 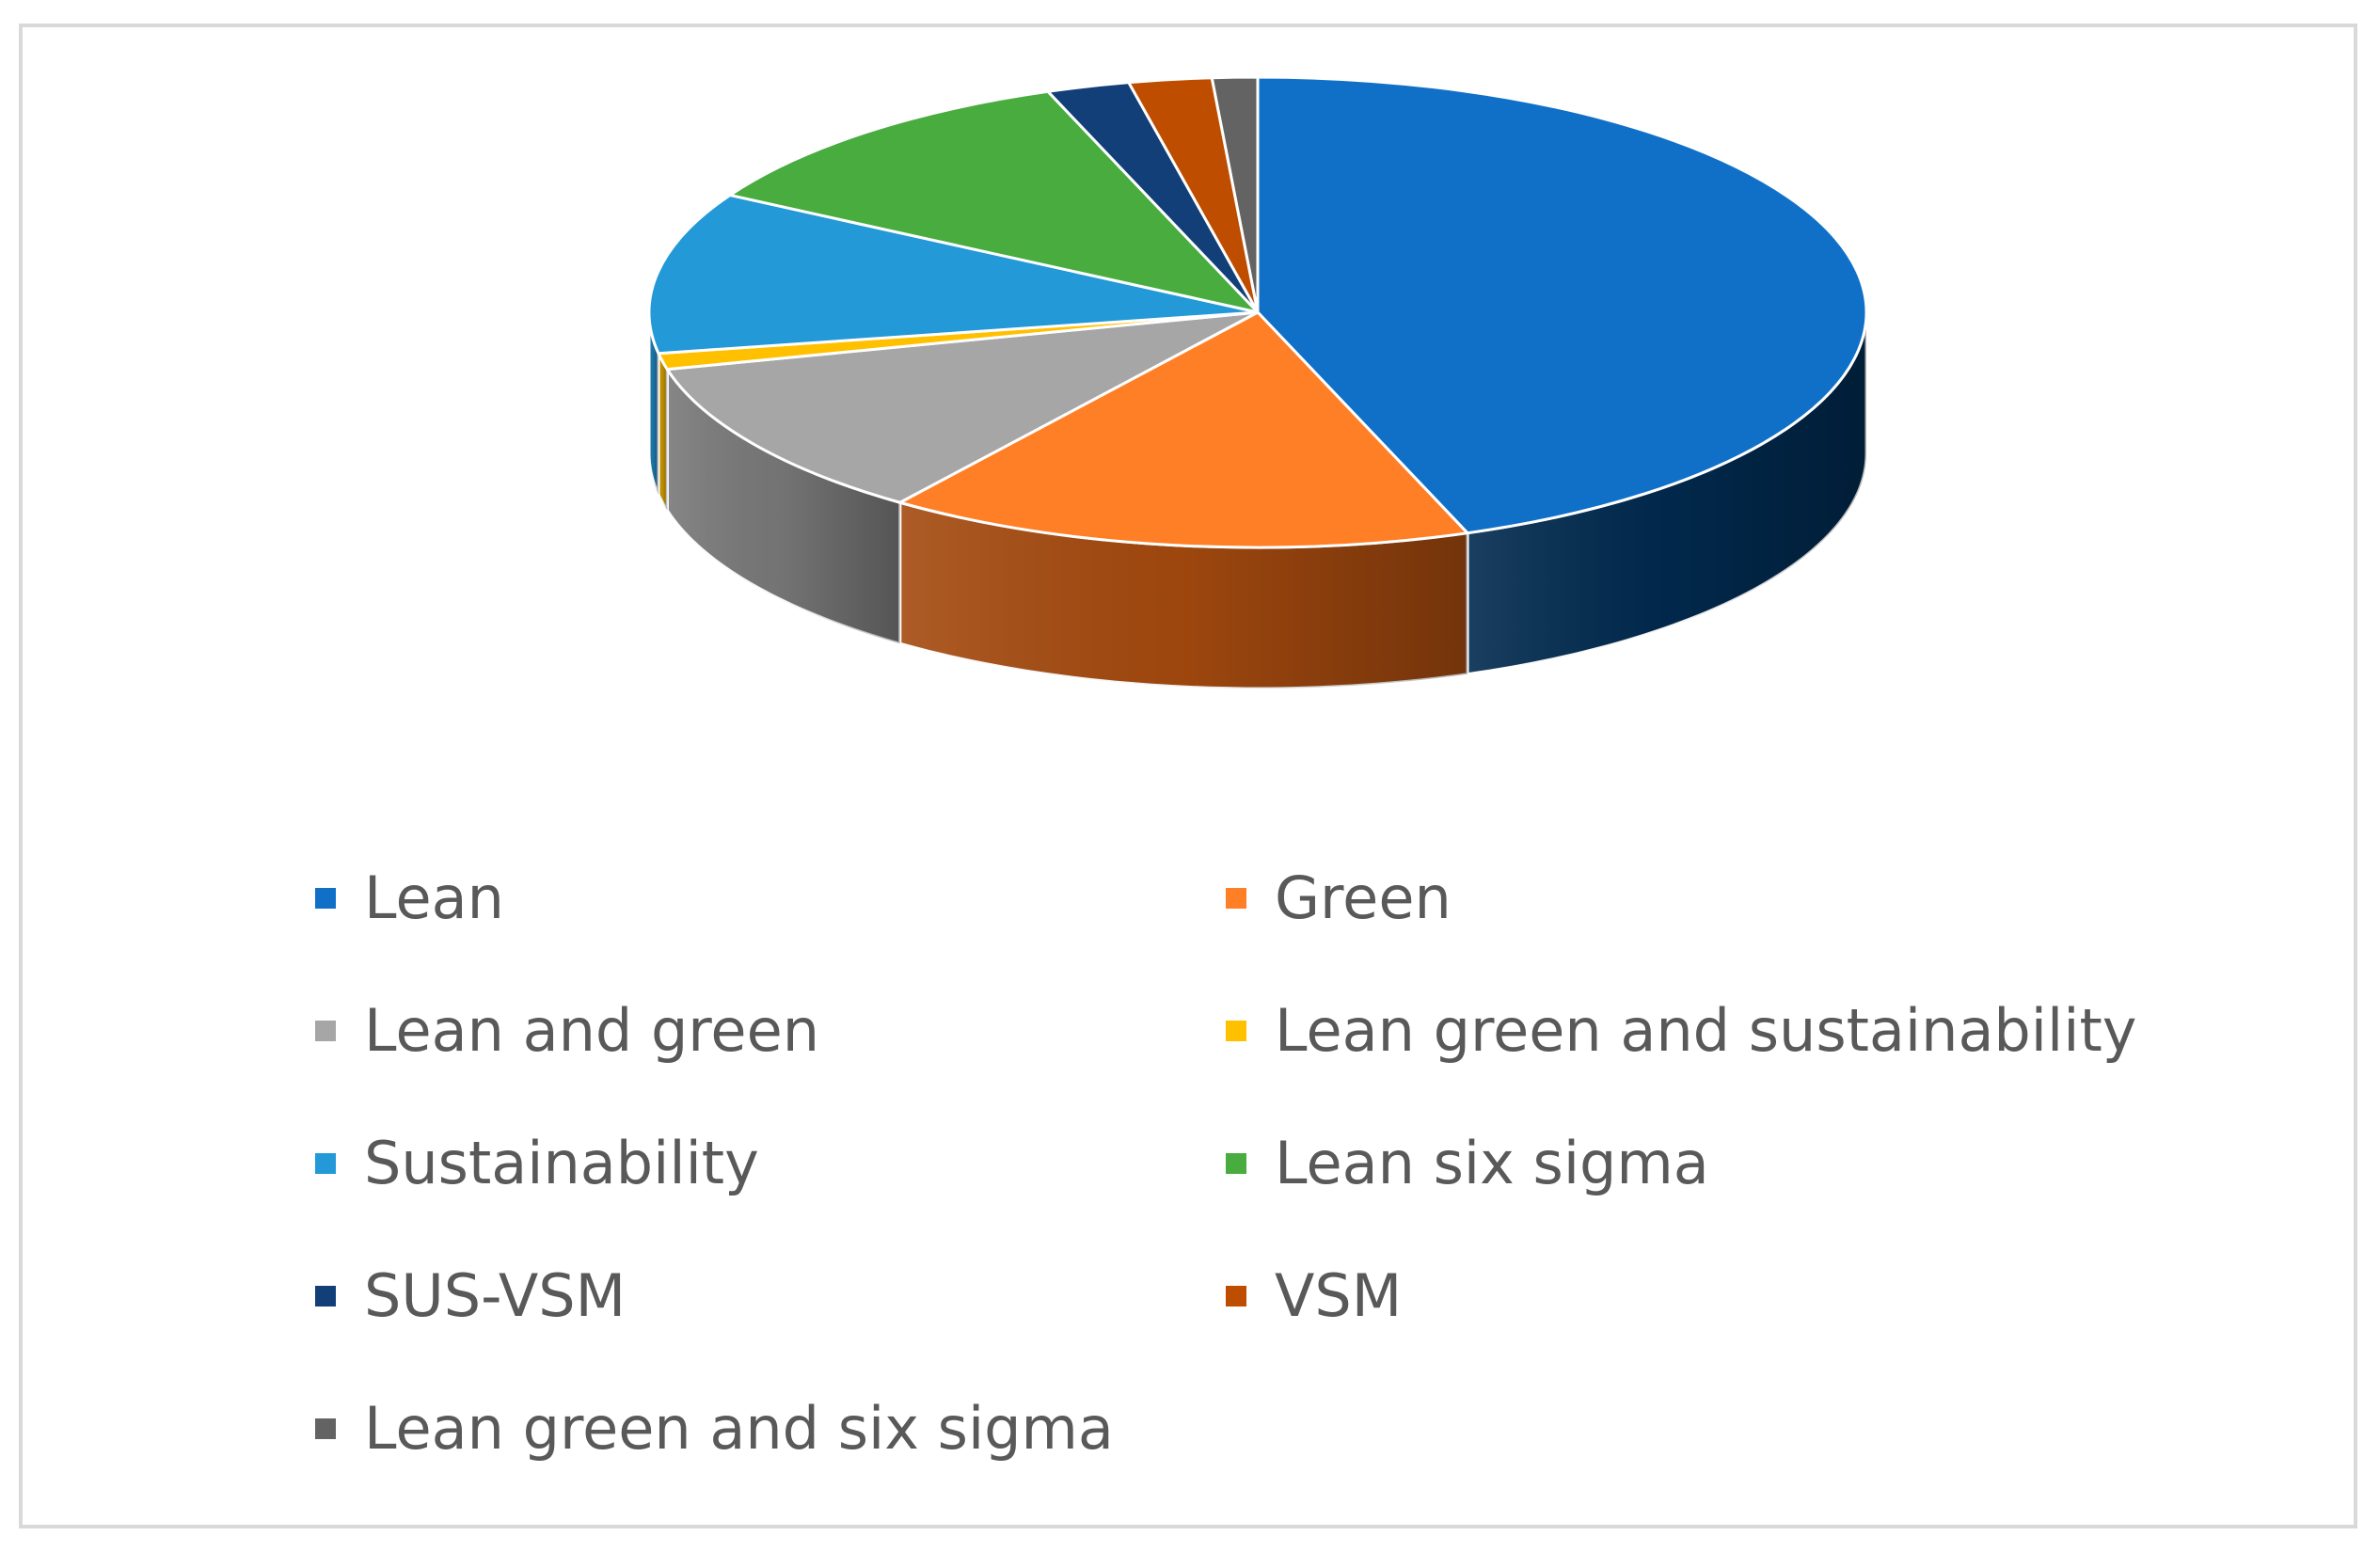 I want to click on pie-slice-lean, so click(x=1562, y=305).